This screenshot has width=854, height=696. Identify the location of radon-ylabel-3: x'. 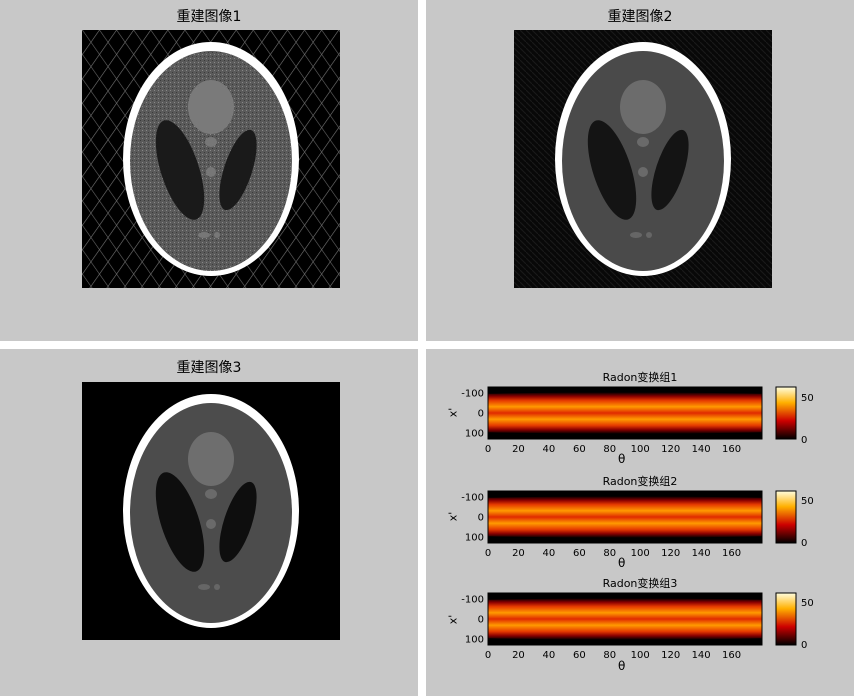
(453, 619).